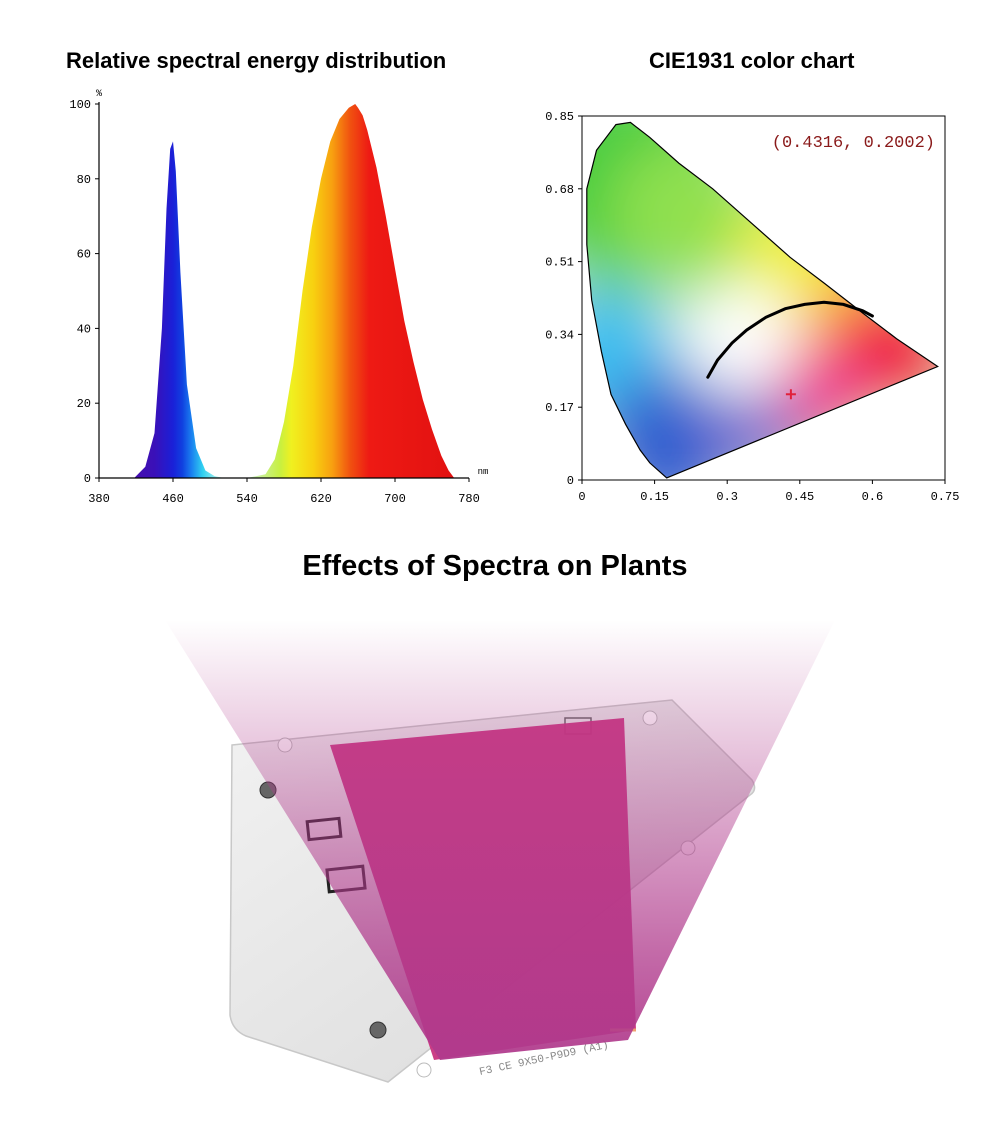 This screenshot has width=990, height=1136. What do you see at coordinates (570, 481) in the screenshot?
I see `cie-y-tick-label: 0` at bounding box center [570, 481].